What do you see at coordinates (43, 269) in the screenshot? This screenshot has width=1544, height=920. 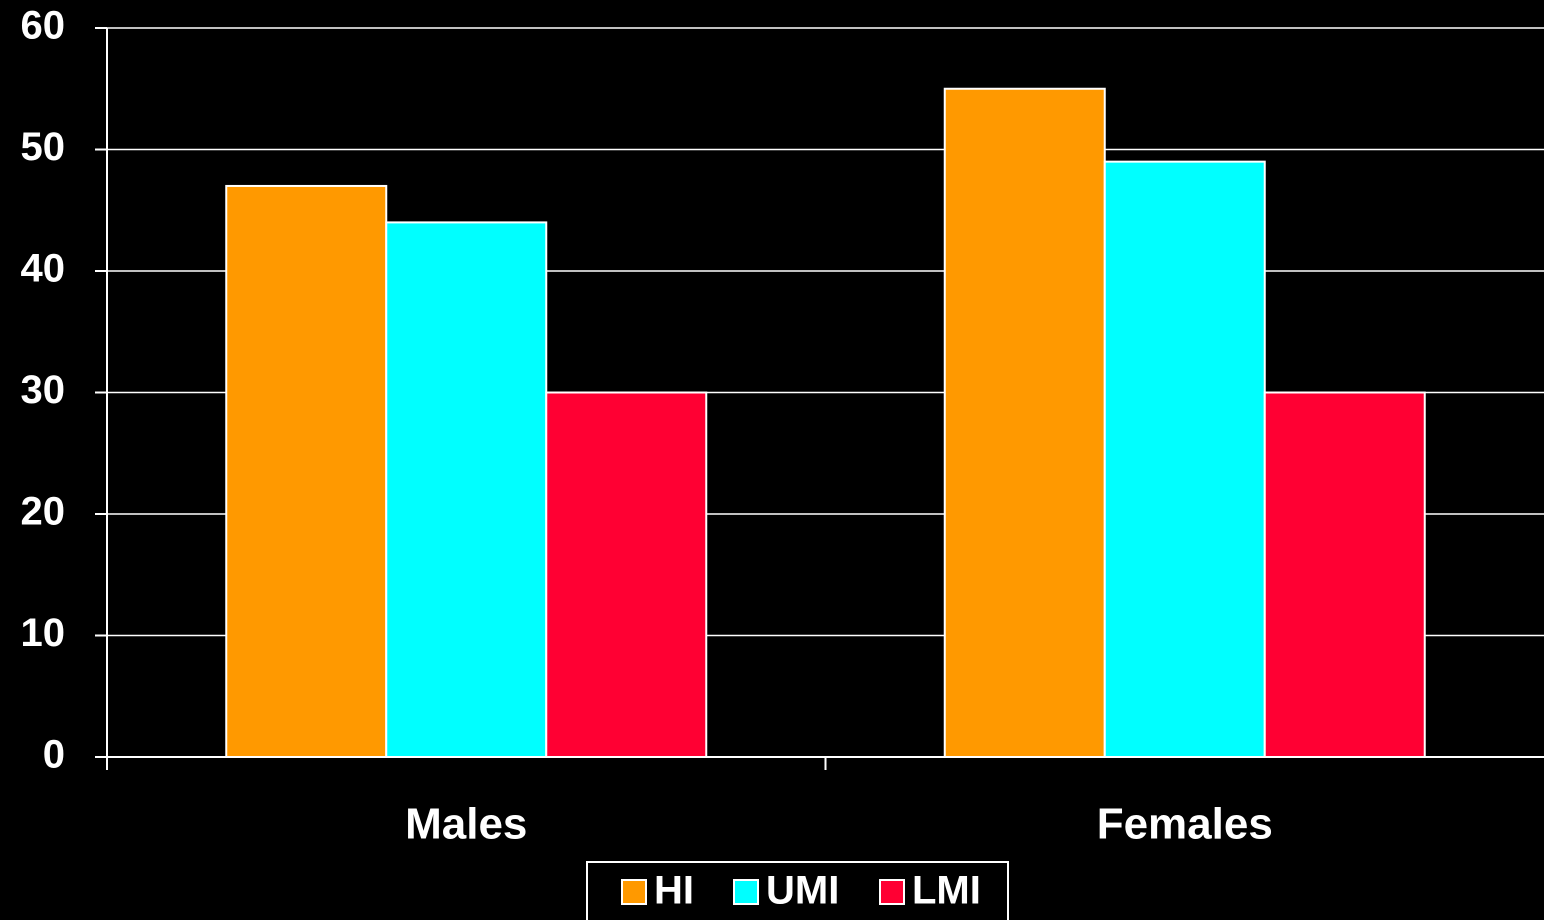 I see `y-tick-label: 40` at bounding box center [43, 269].